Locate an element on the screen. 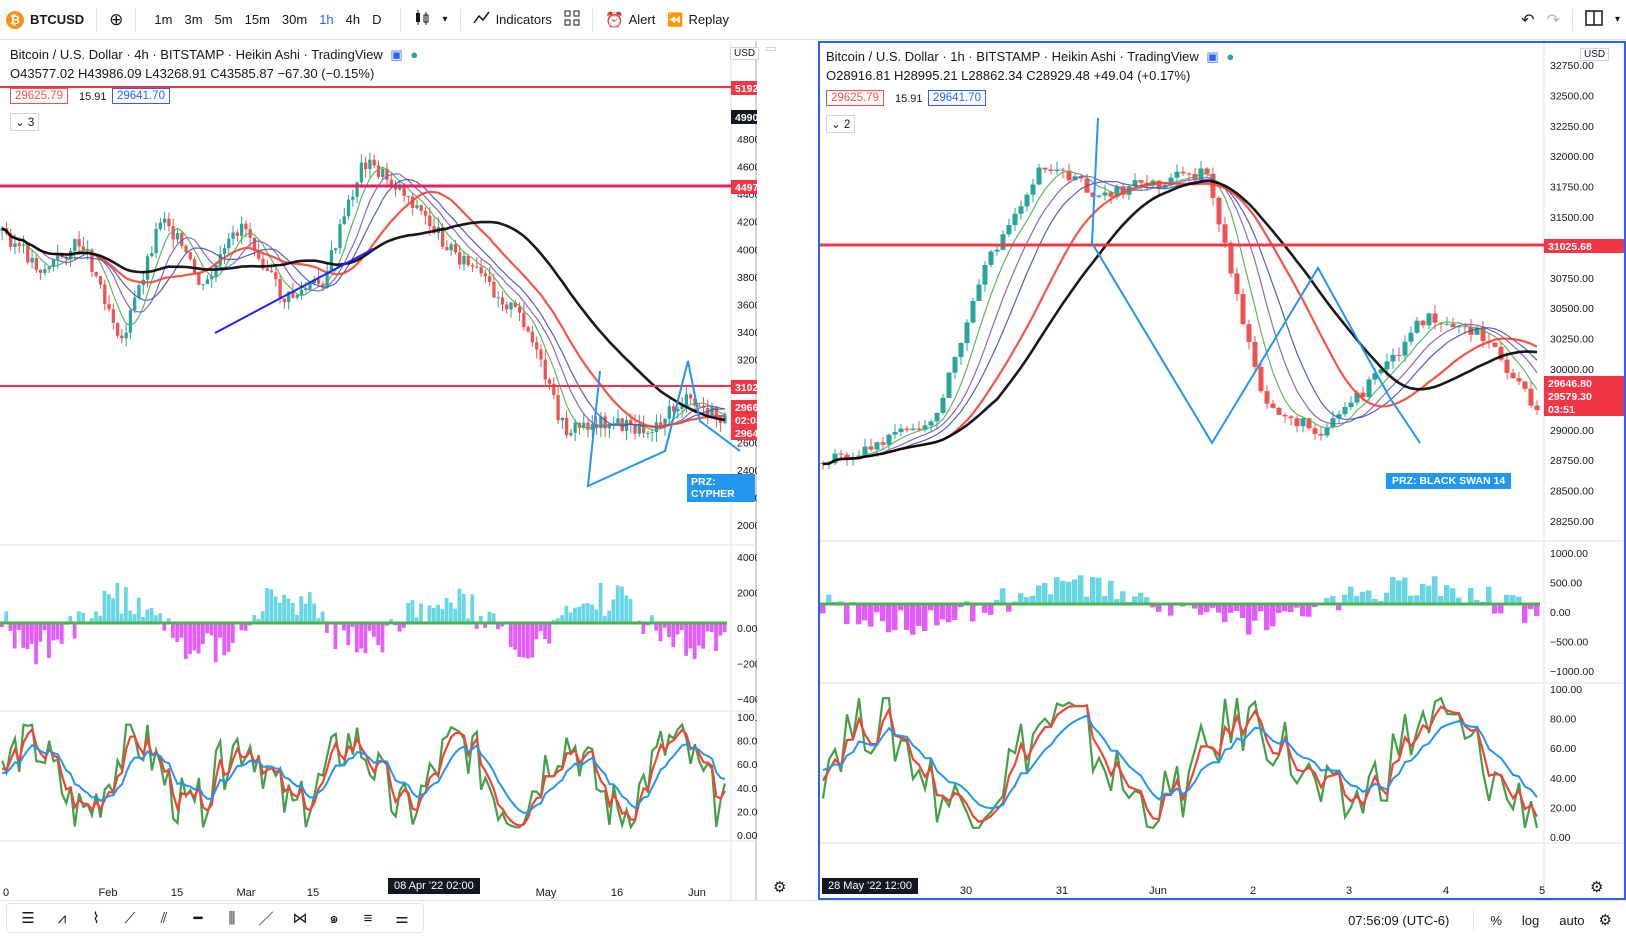 Image resolution: width=1626 pixels, height=939 pixels. long-position-icon: ≡ is located at coordinates (368, 918).